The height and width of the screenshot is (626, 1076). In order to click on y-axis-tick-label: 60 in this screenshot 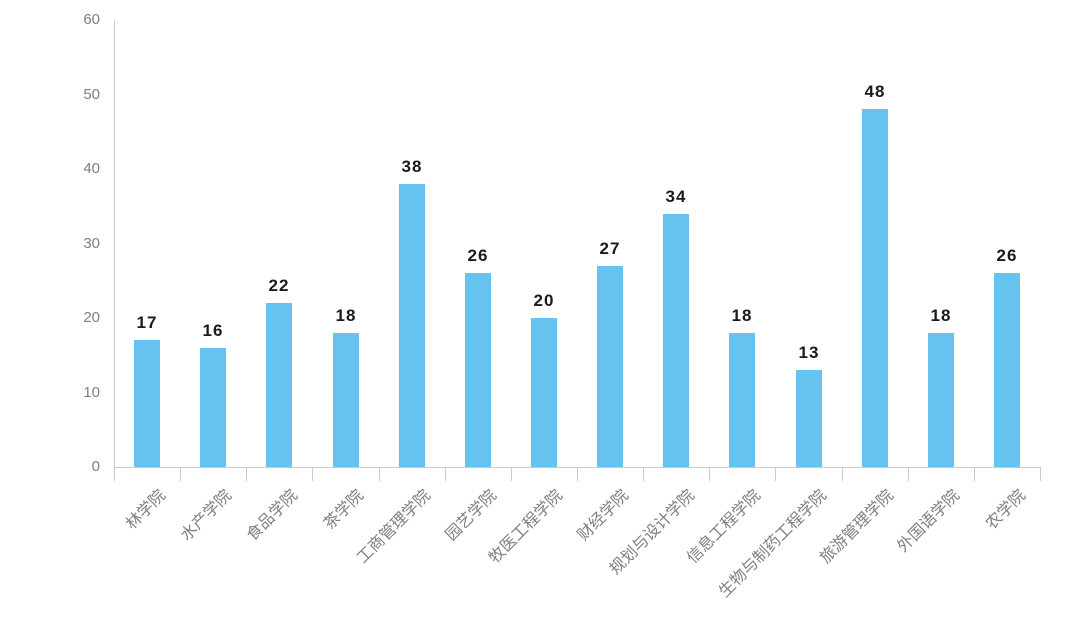, I will do `click(91, 19)`.